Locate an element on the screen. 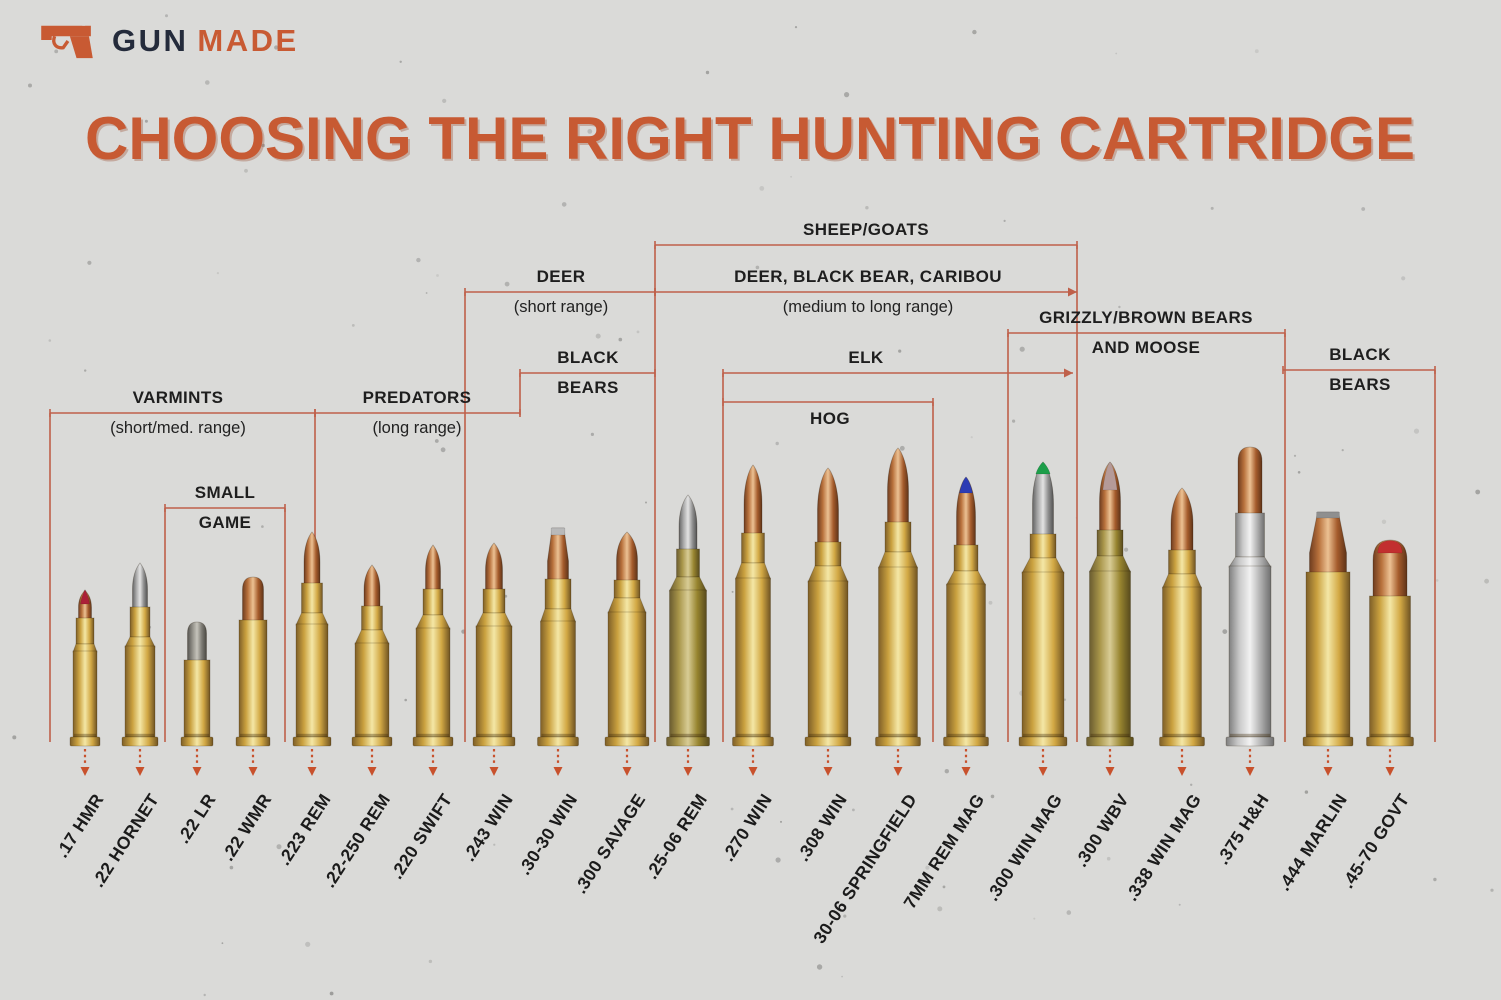 The height and width of the screenshot is (1000, 1501). group-sublabel-deer-short-range: (short range) is located at coordinates (561, 307).